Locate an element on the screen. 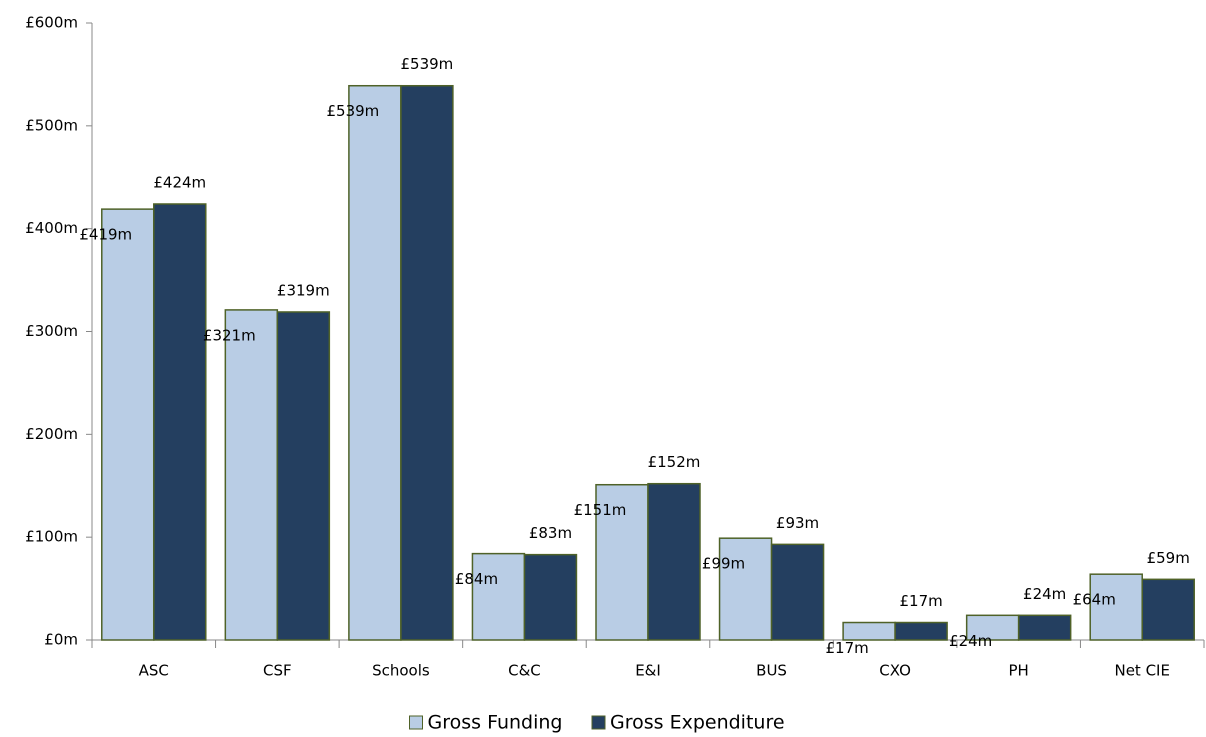 Image resolution: width=1206 pixels, height=737 pixels. value-label: £424m is located at coordinates (179, 182).